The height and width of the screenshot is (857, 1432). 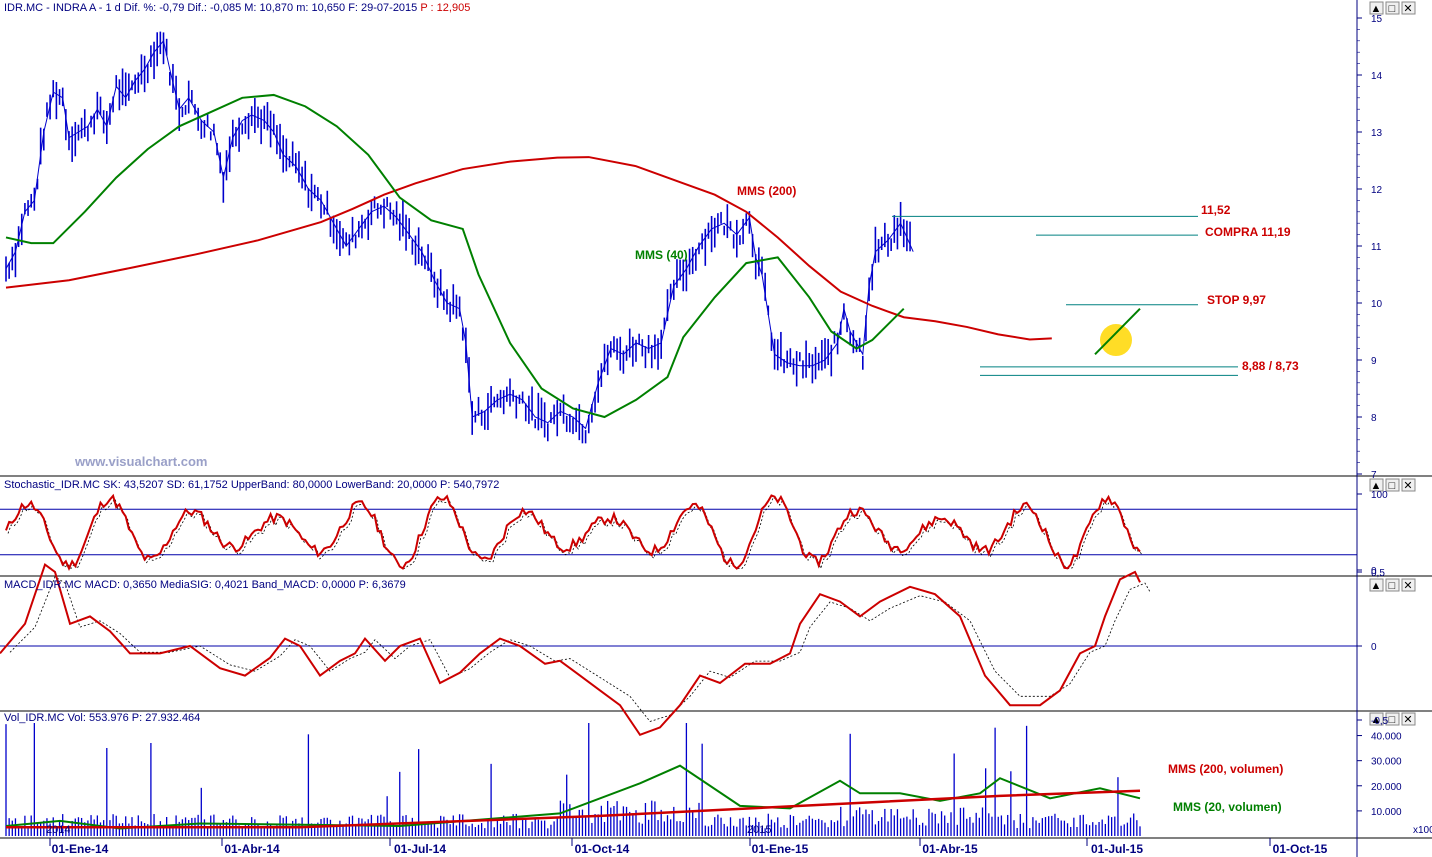 What do you see at coordinates (80, 849) in the screenshot?
I see `x-tick-label: 01-Ene-14` at bounding box center [80, 849].